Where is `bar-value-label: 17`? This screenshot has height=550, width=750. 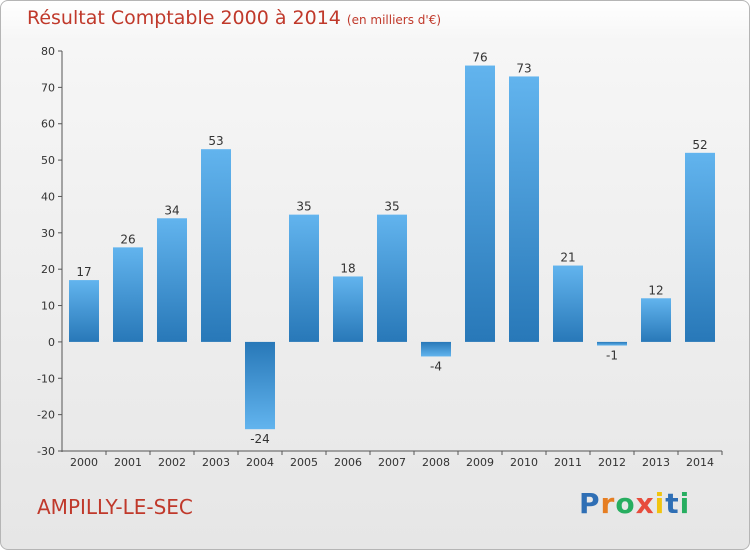
bar-value-label: 17 is located at coordinates (83, 272).